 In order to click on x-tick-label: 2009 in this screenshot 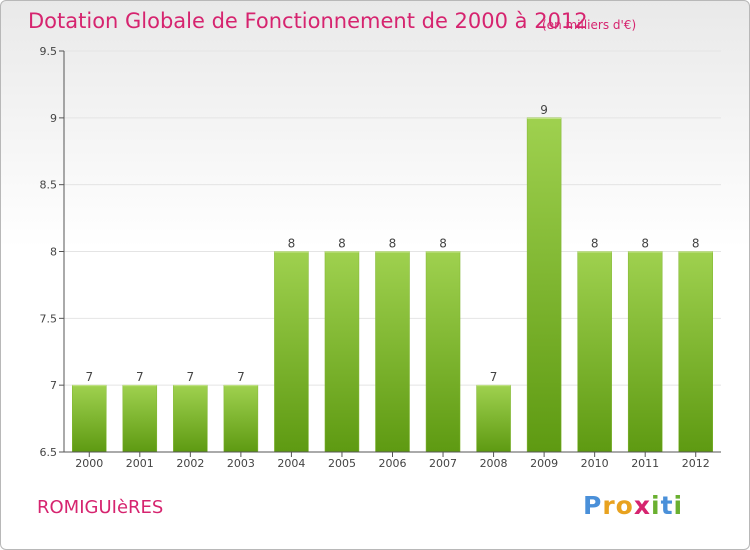, I will do `click(544, 463)`.